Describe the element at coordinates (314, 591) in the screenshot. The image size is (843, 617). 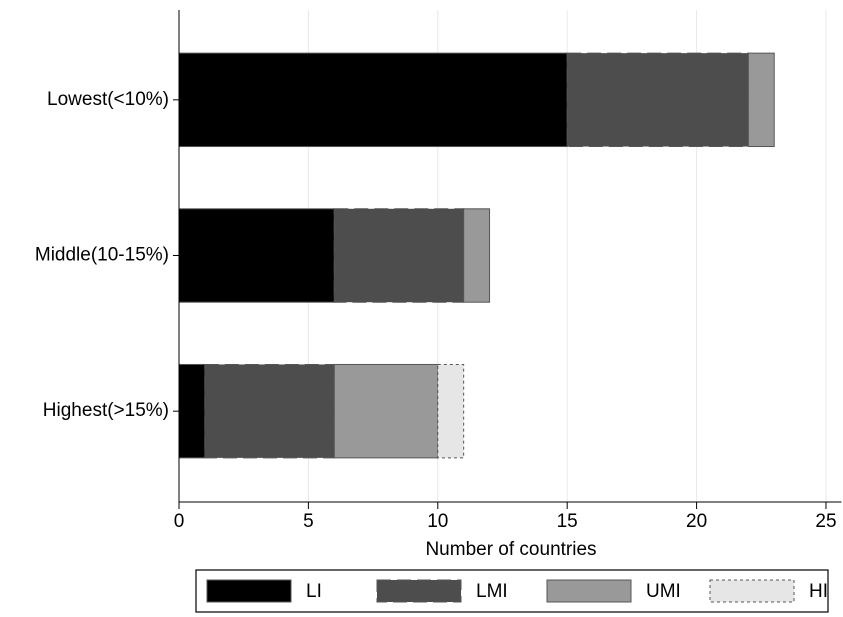
I see `legend-label: LI` at that location.